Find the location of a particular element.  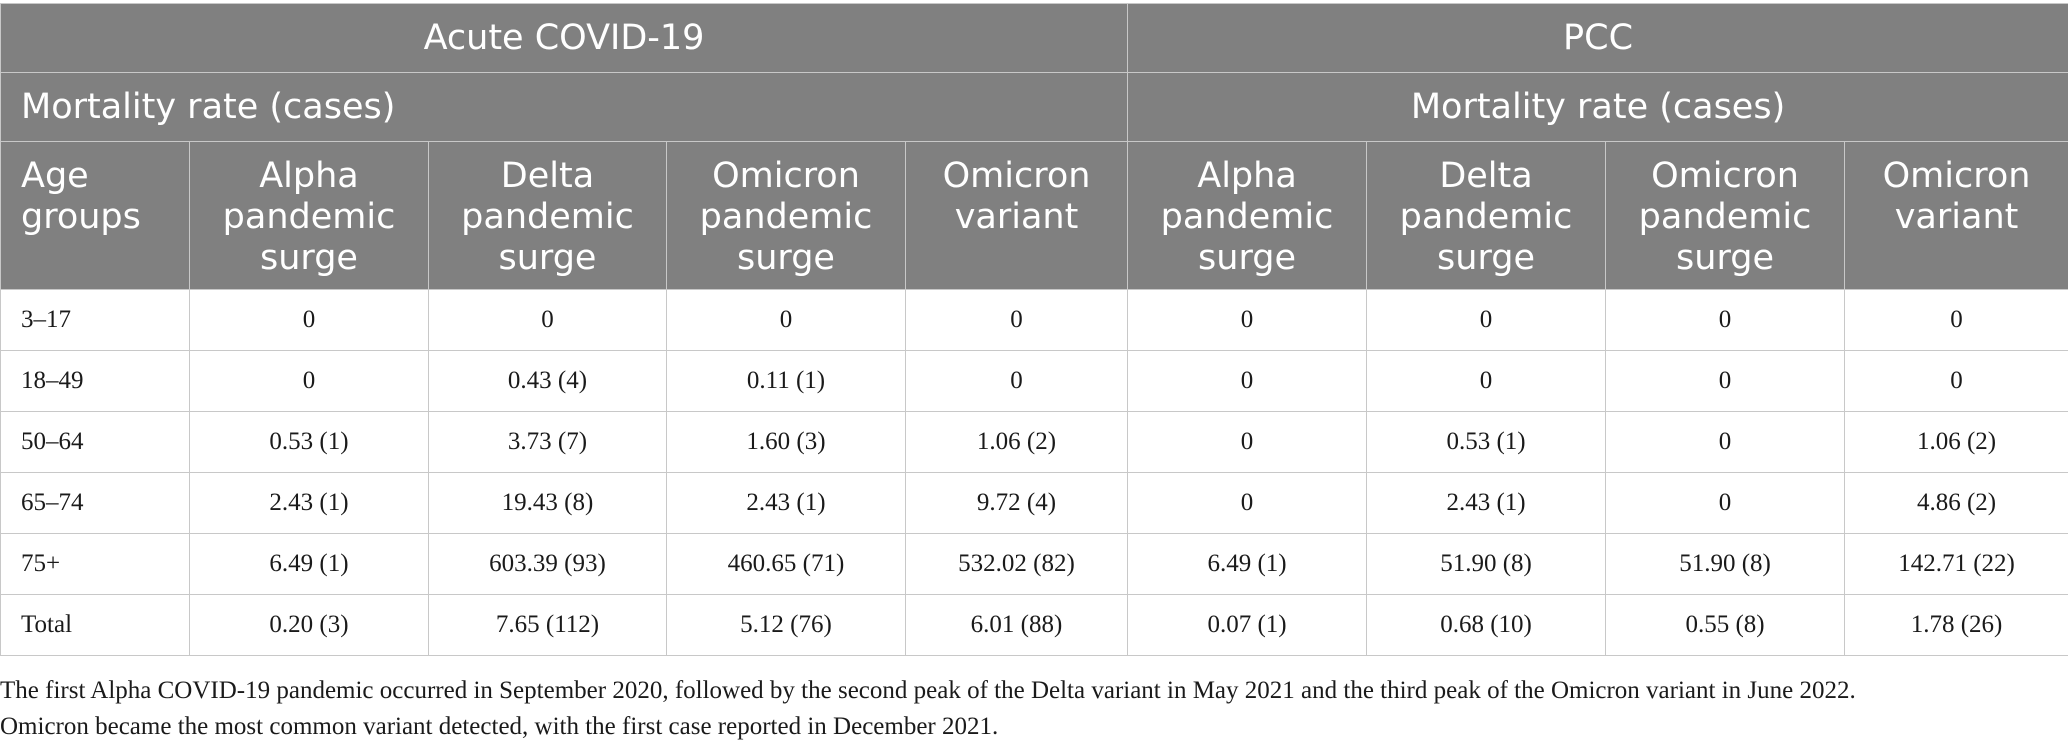

table-cell: 0.68 (10) is located at coordinates (1486, 625).